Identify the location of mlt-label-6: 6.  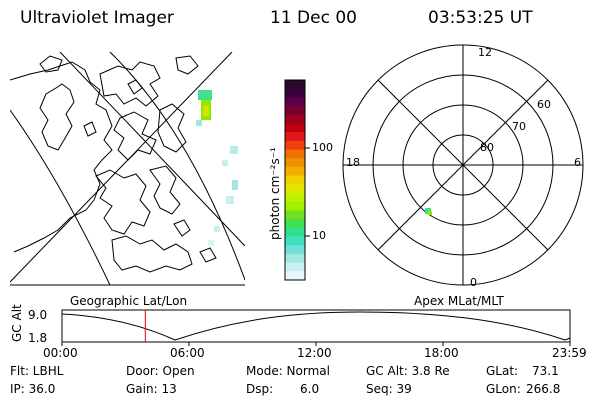
(577, 162).